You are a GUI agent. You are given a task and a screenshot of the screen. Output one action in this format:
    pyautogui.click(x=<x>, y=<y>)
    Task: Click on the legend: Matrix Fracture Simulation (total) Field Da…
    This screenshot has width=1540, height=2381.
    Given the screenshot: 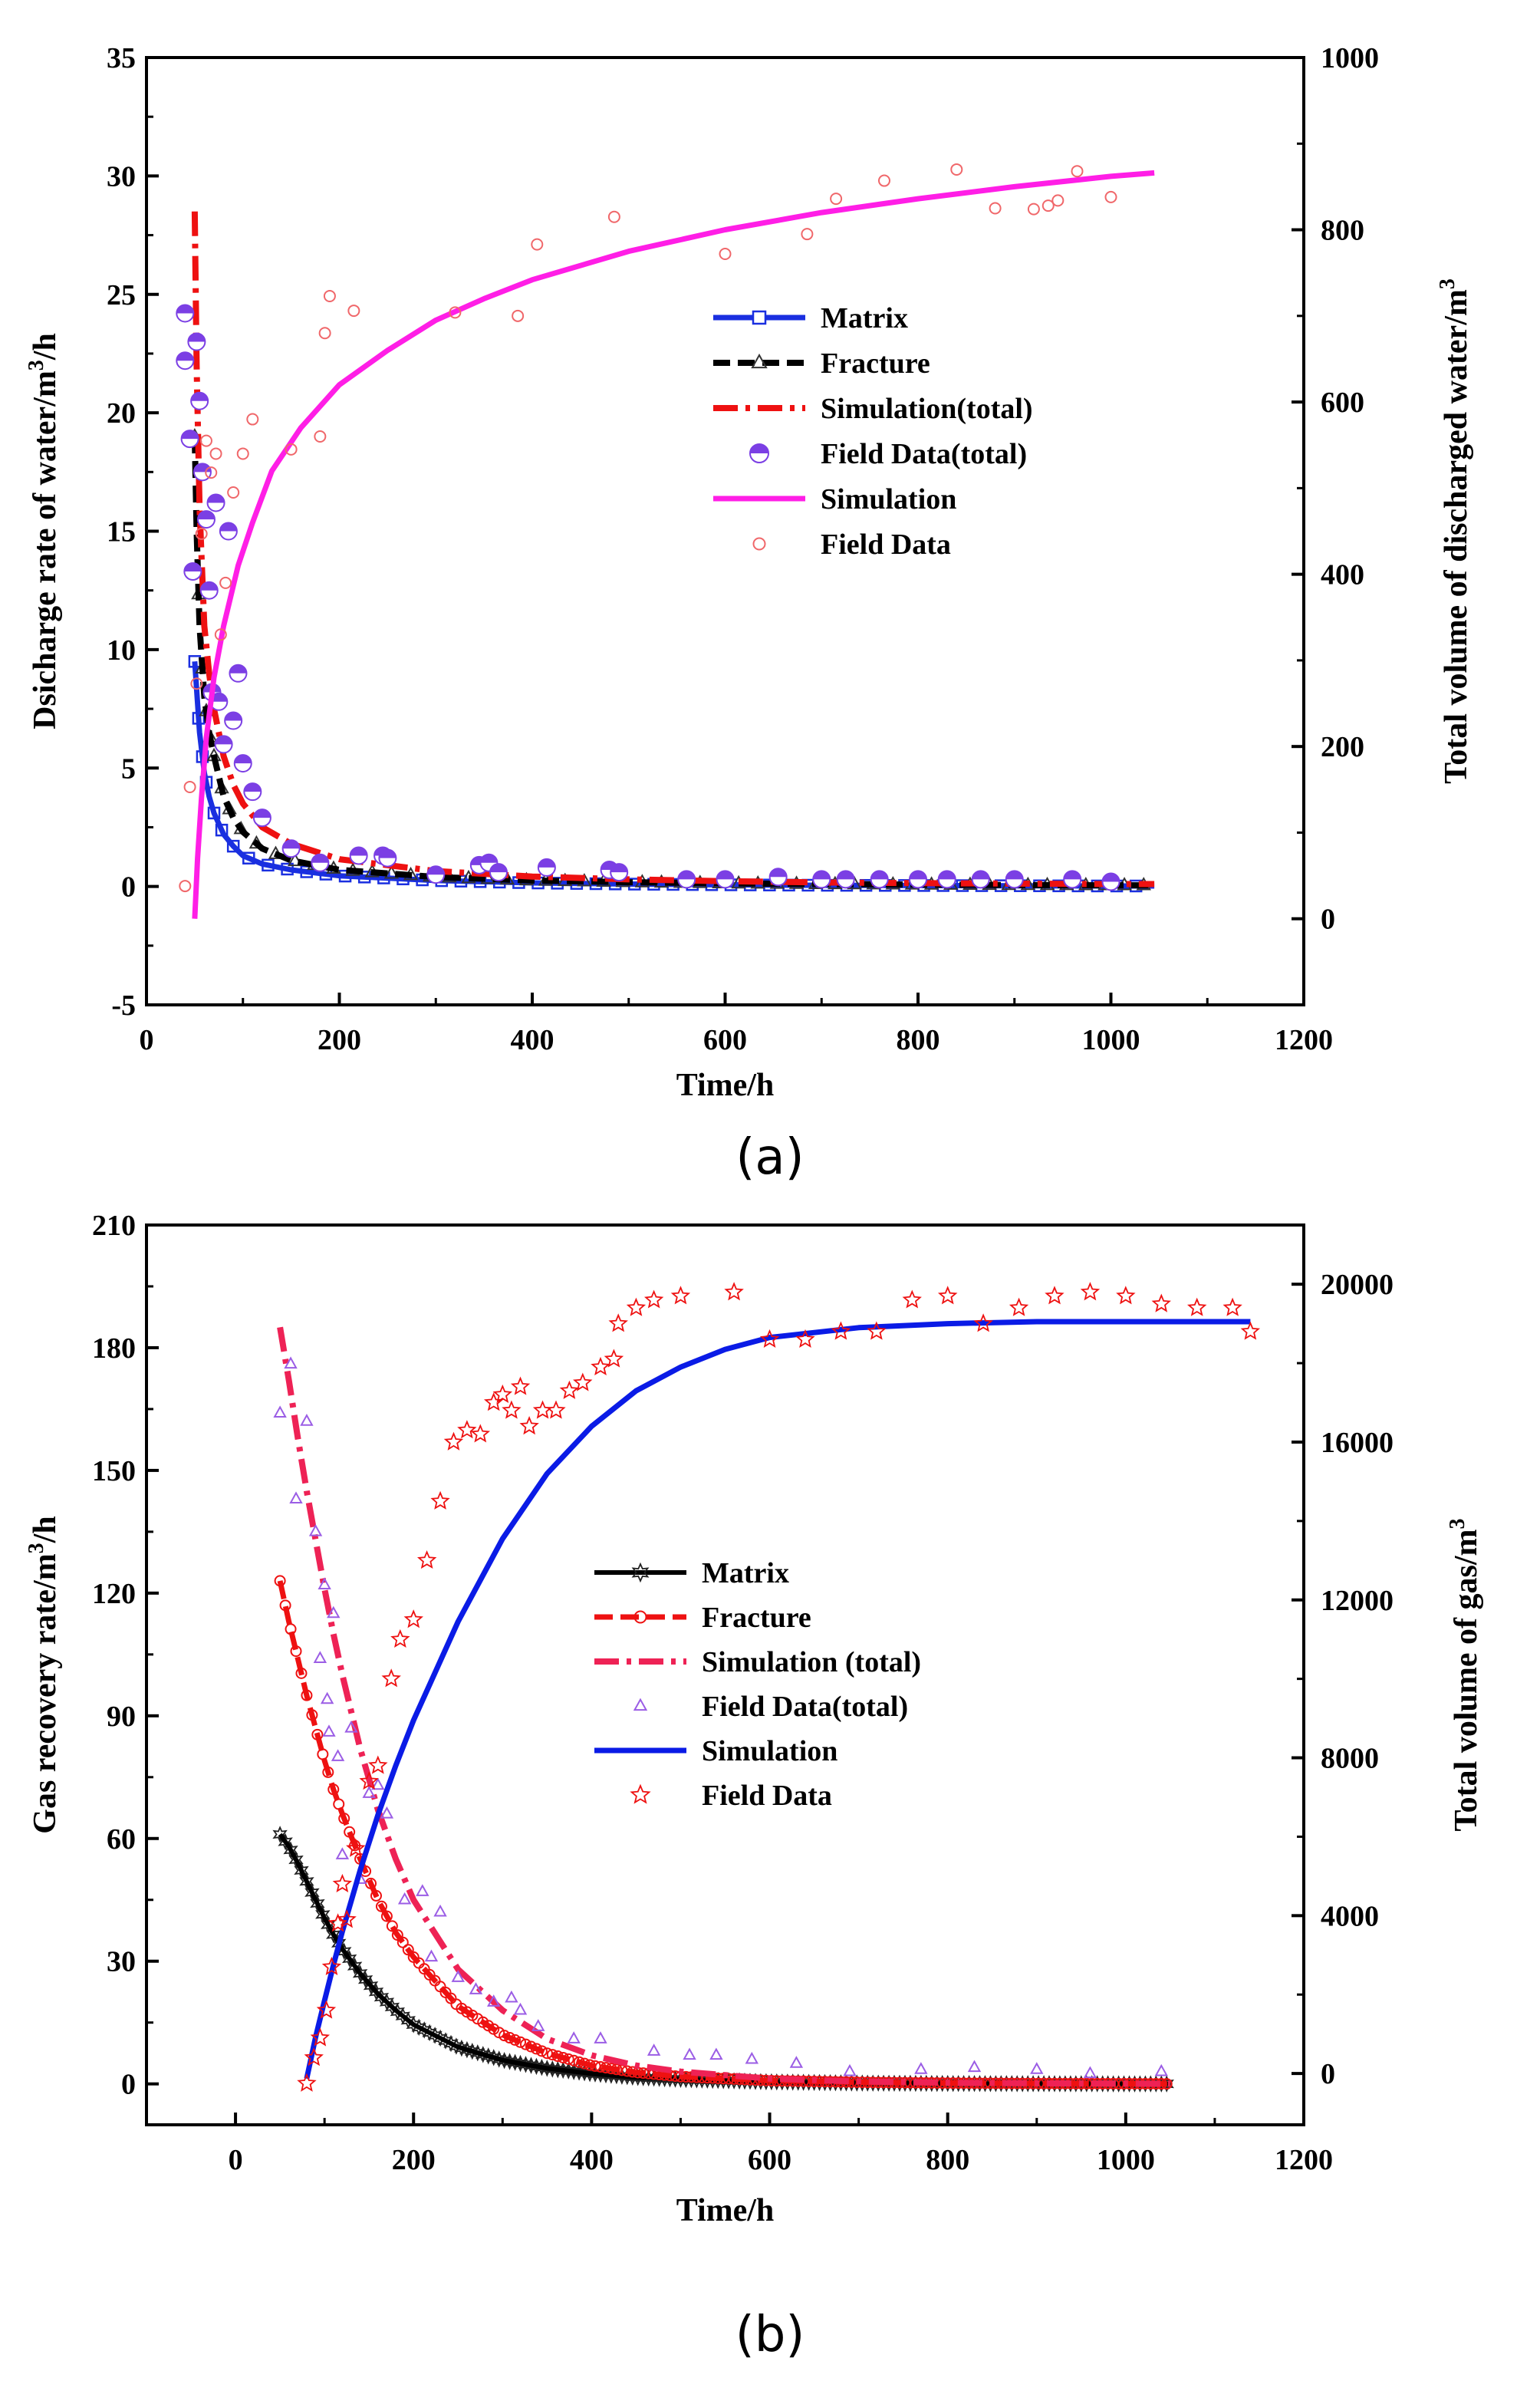 What is the action you would take?
    pyautogui.click(x=757, y=1685)
    